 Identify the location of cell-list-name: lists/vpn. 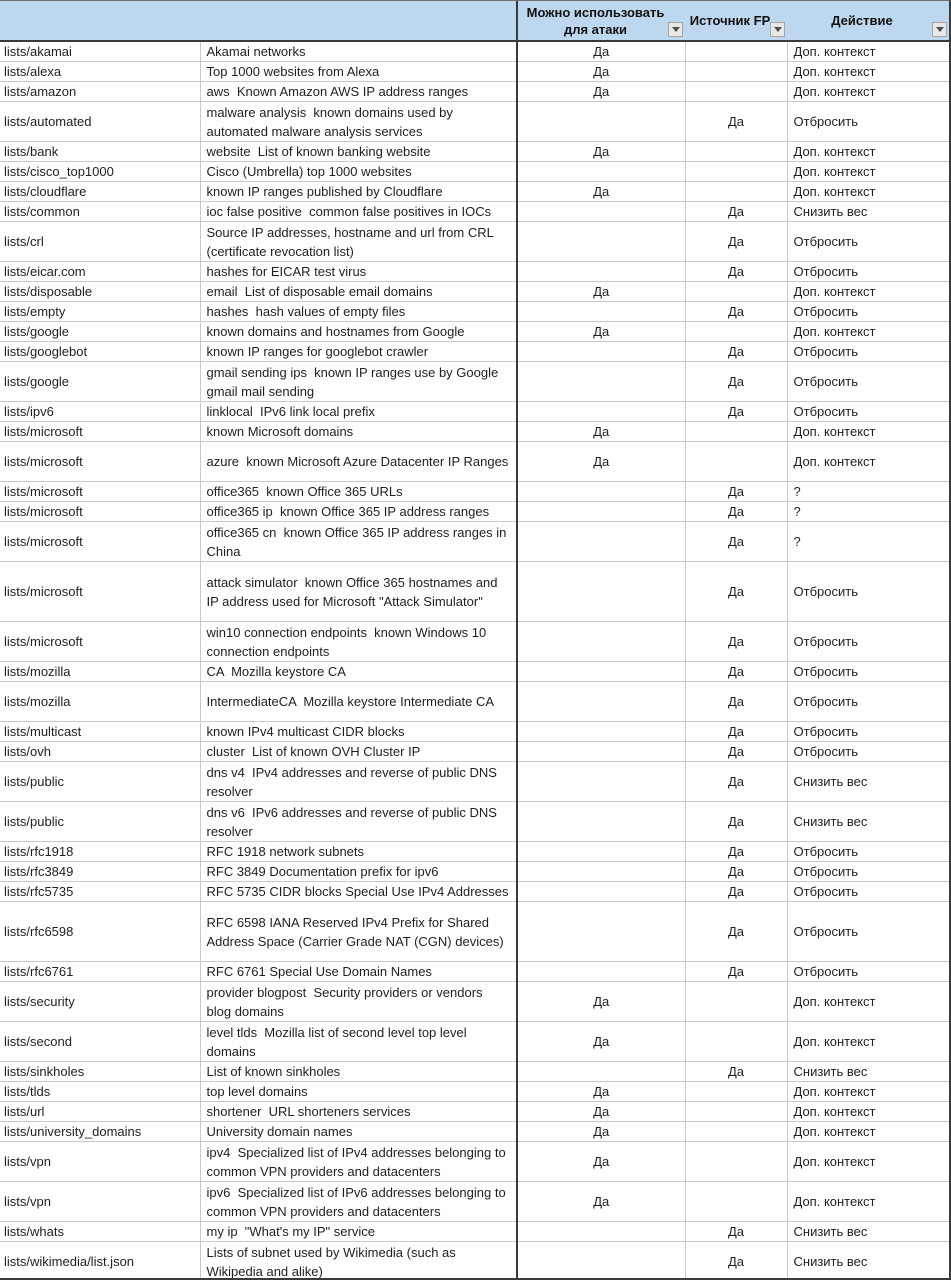
(100, 1161).